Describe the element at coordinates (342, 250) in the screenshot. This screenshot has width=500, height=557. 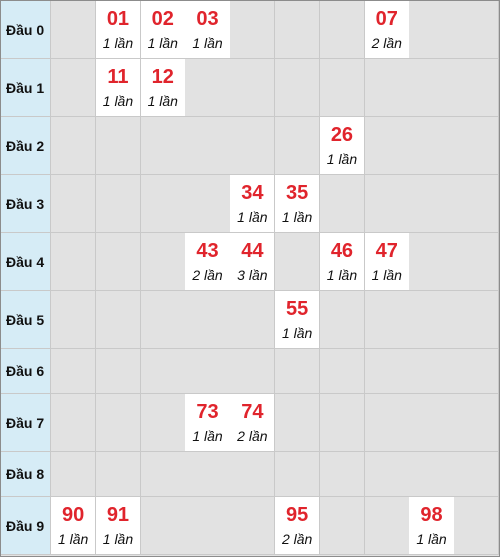
I see `lottery-number: 46` at that location.